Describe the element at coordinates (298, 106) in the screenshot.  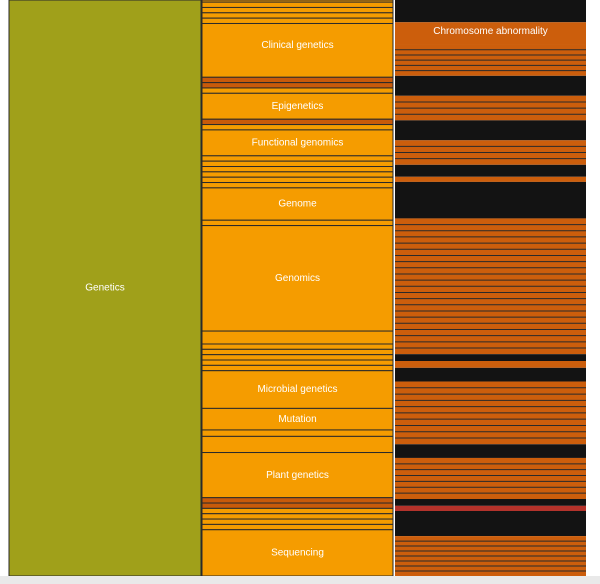
I see `level2-label: Epigenetics` at that location.